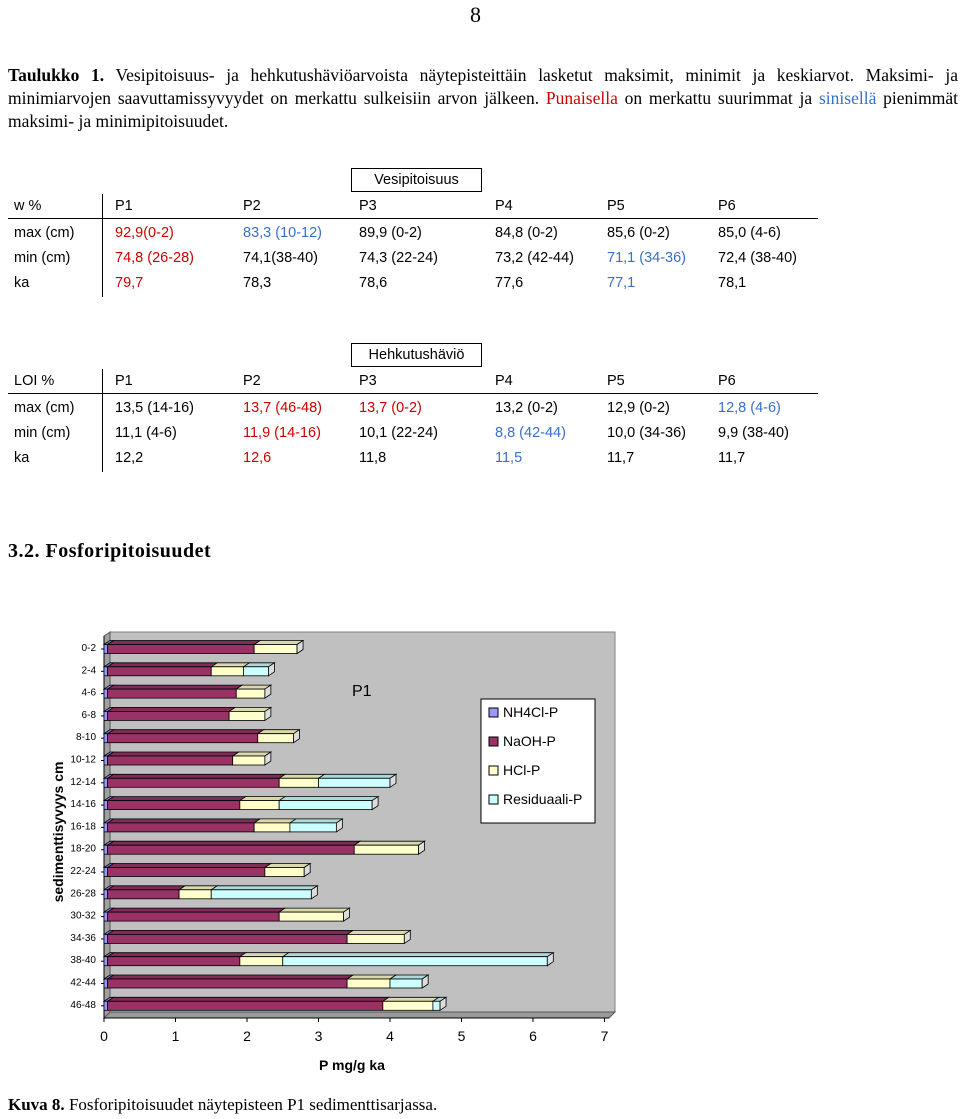  I want to click on water-table-cell: 78,6, so click(373, 283).